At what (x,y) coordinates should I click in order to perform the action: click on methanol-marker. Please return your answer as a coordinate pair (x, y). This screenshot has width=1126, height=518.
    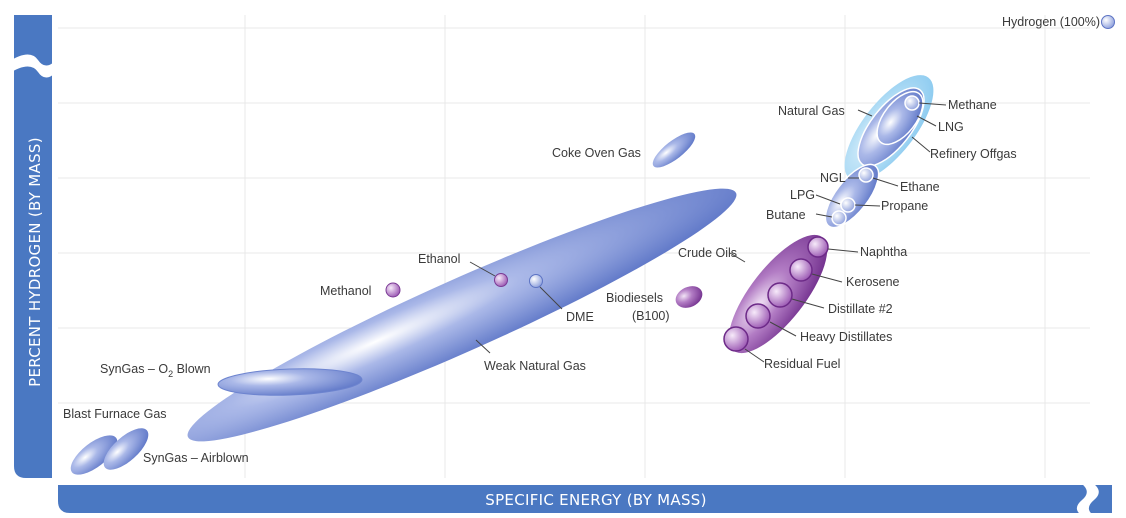
    Looking at the image, I should click on (393, 290).